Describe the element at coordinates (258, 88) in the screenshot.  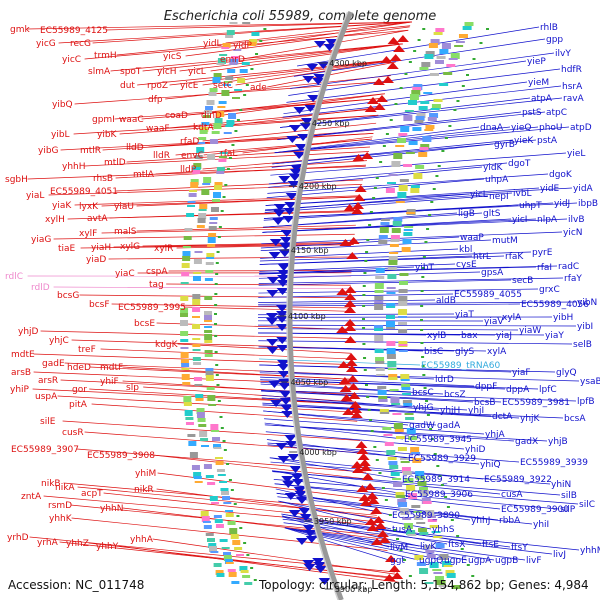
I see `gene-label: ade` at that location.